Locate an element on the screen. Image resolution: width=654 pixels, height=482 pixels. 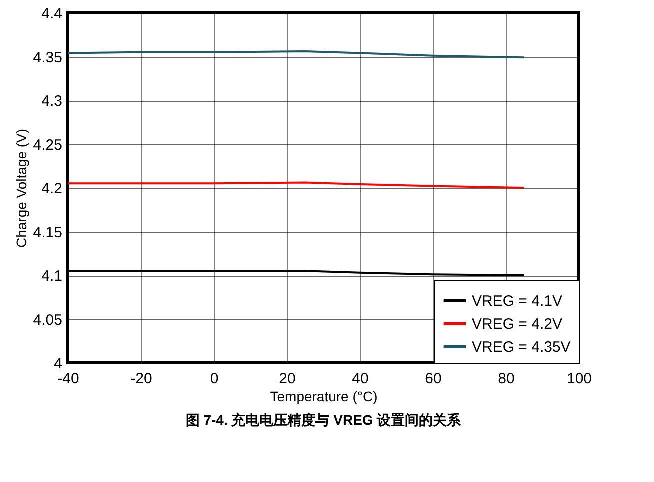
y-tick-label: 4.05 is located at coordinates (47, 320).